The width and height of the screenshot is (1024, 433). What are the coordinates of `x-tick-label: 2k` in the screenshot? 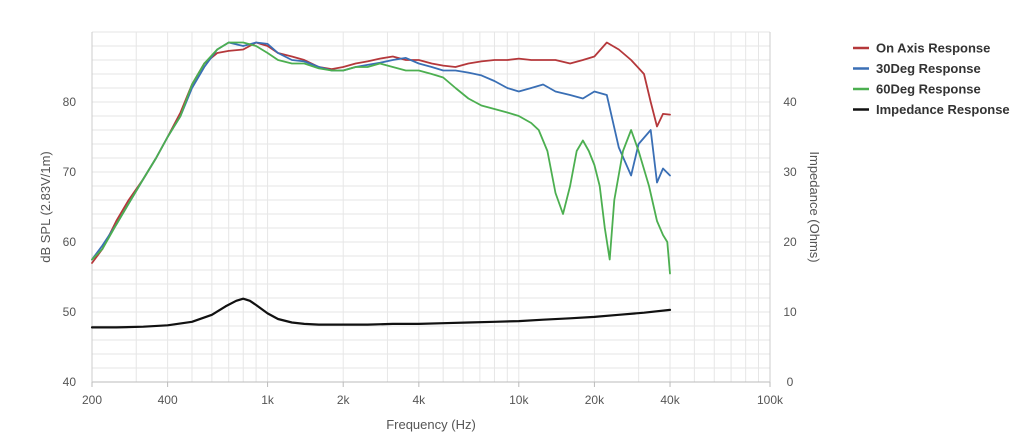 It's located at (344, 400).